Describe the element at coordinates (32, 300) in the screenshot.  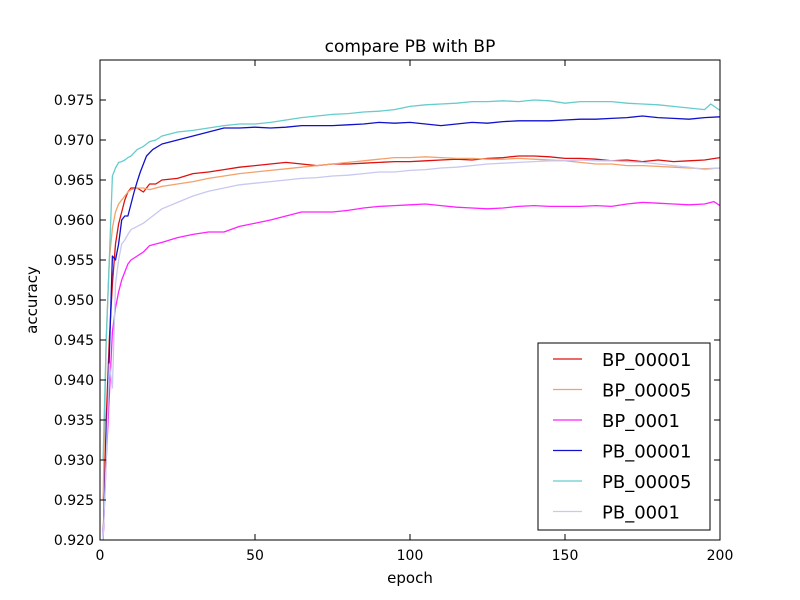
I see `y-axis-title: accuracy` at that location.